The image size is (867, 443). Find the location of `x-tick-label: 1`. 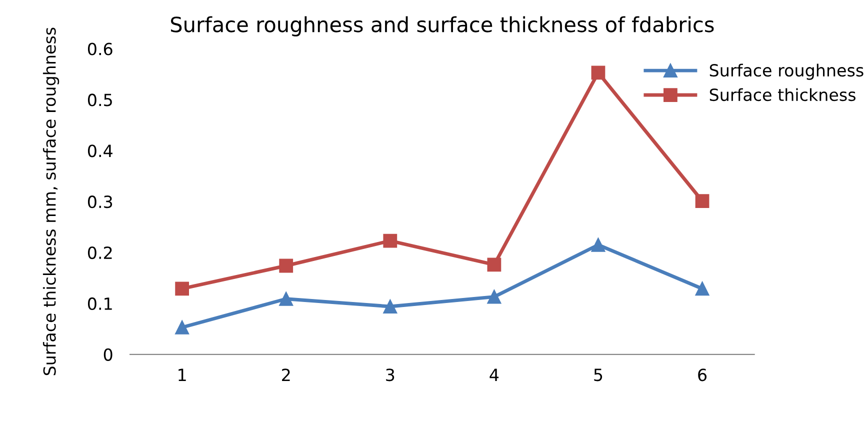

x-tick-label: 1 is located at coordinates (182, 374).